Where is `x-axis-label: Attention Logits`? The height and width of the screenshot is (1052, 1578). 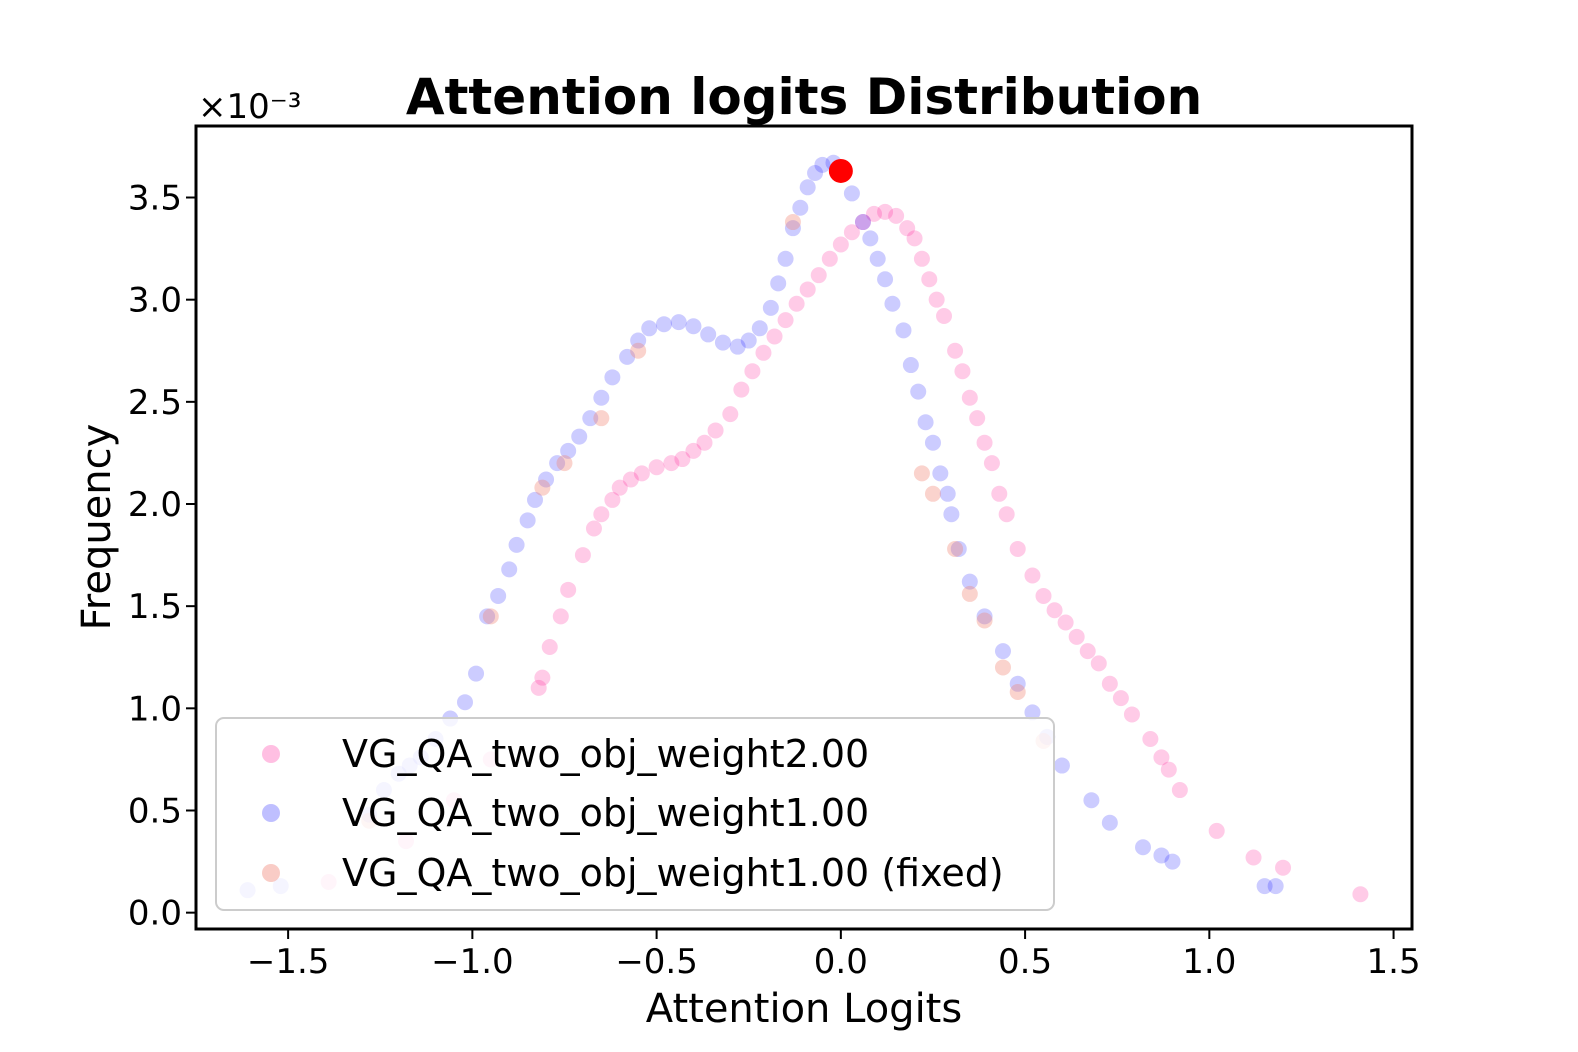
x-axis-label: Attention Logits is located at coordinates (804, 1009).